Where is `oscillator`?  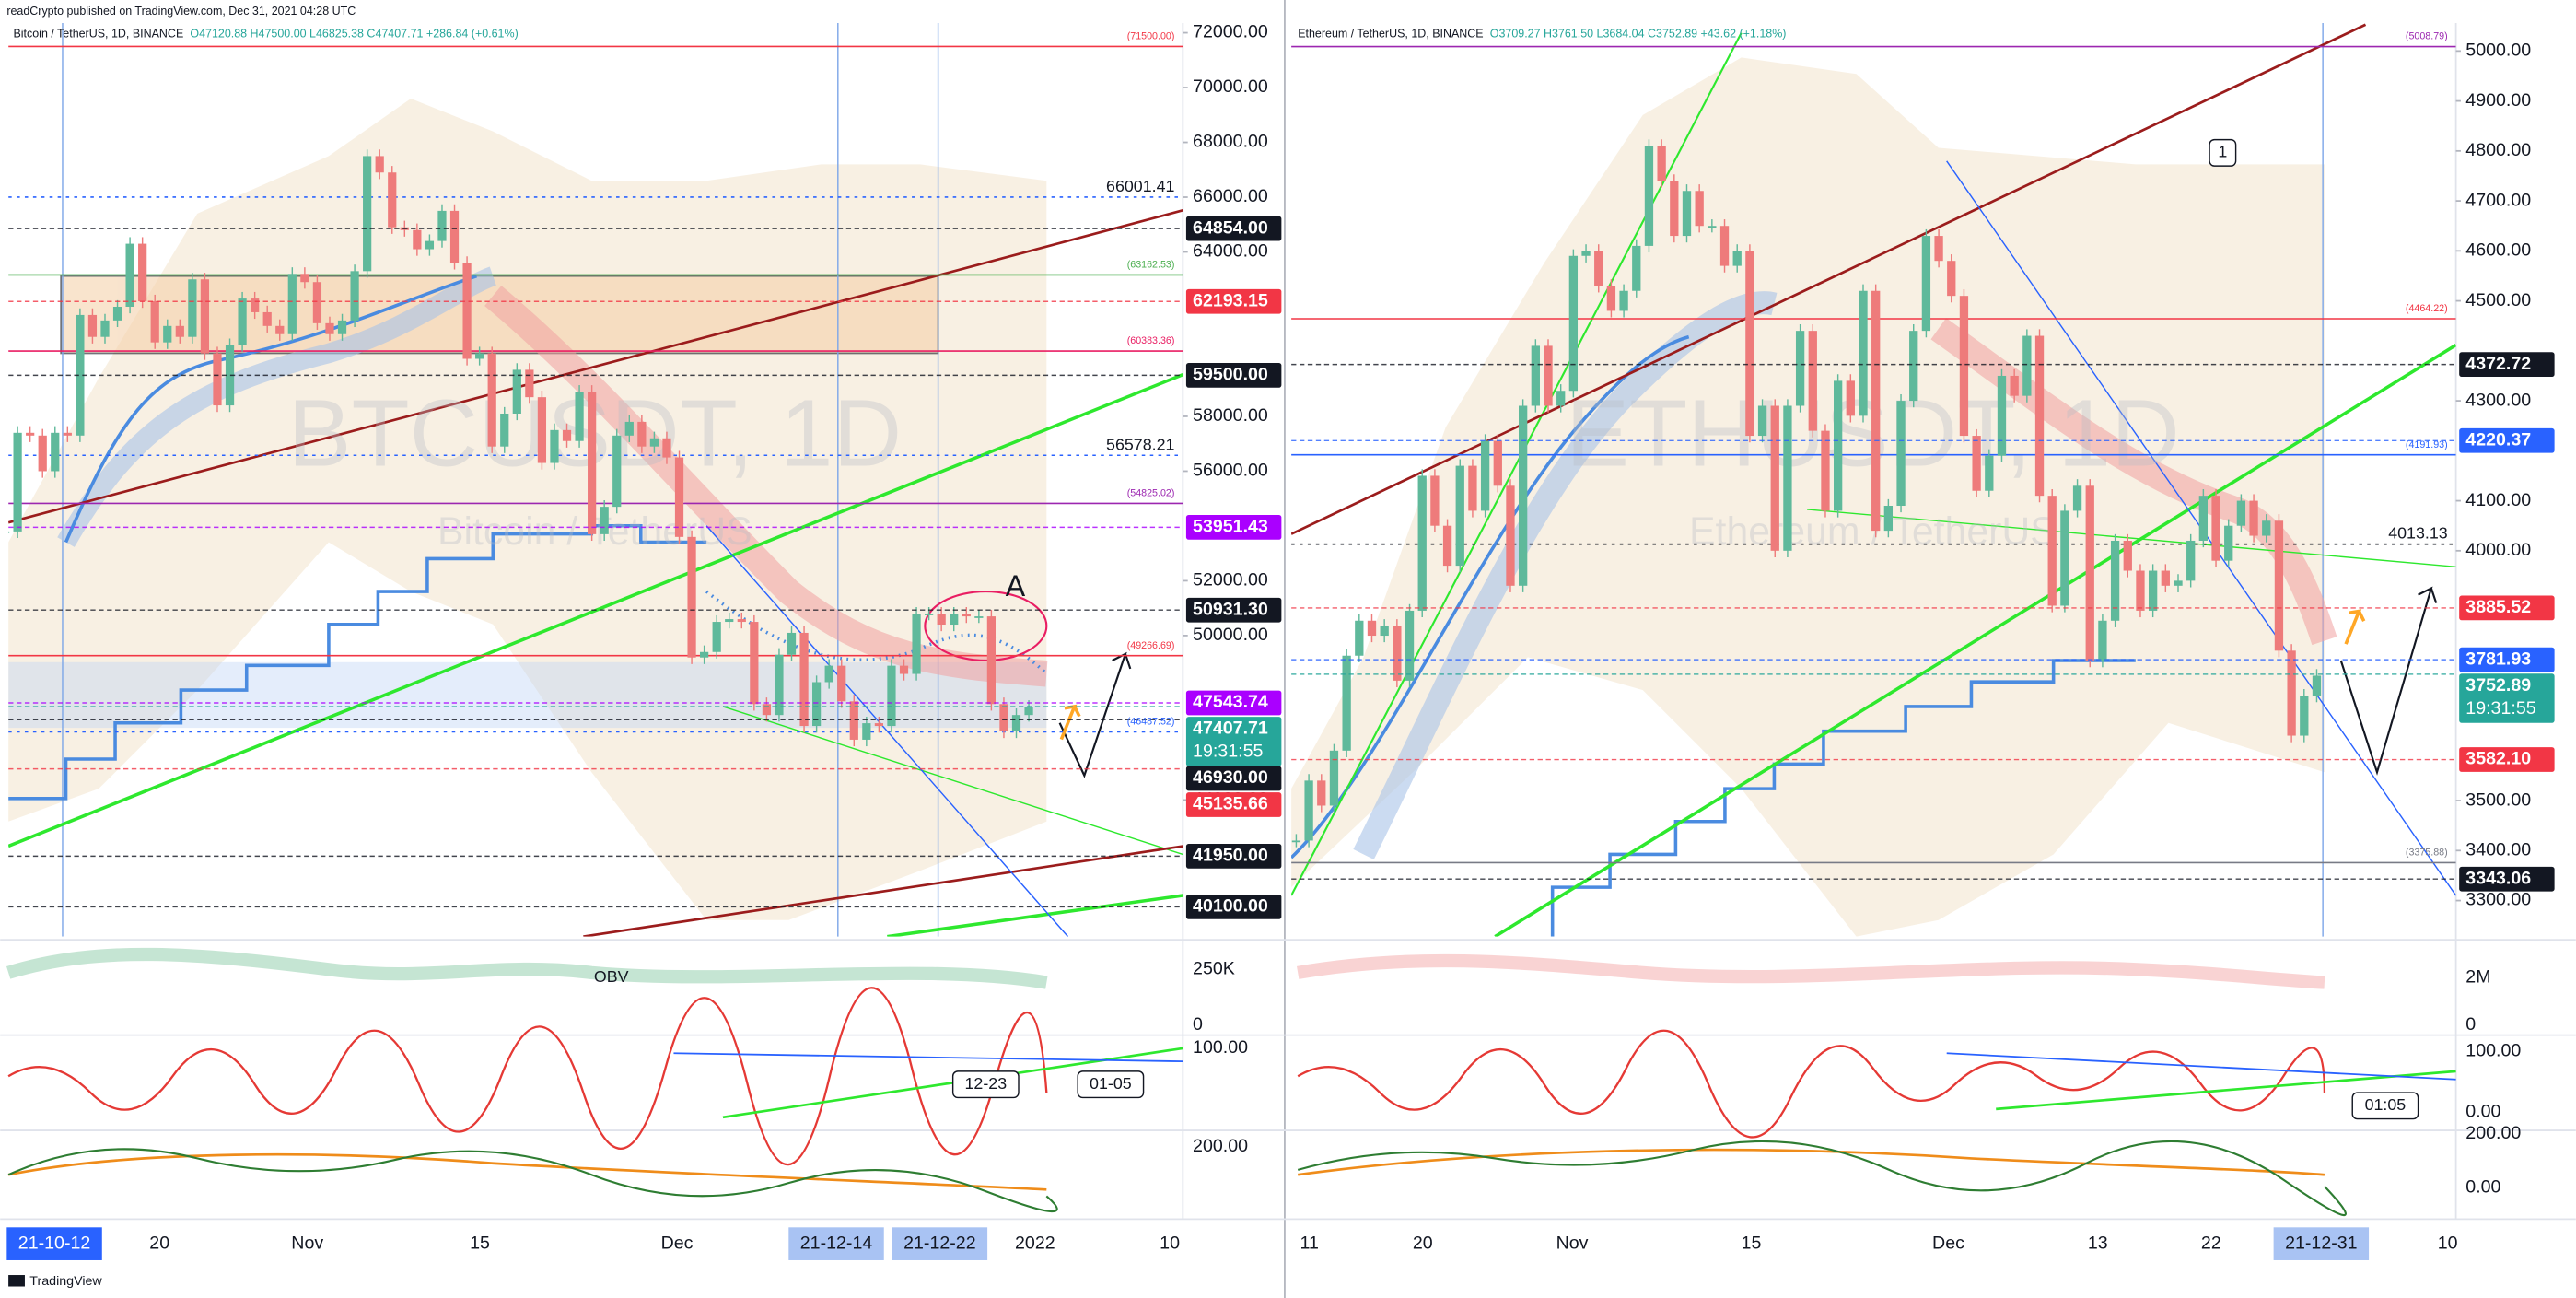
oscillator is located at coordinates (527, 1076).